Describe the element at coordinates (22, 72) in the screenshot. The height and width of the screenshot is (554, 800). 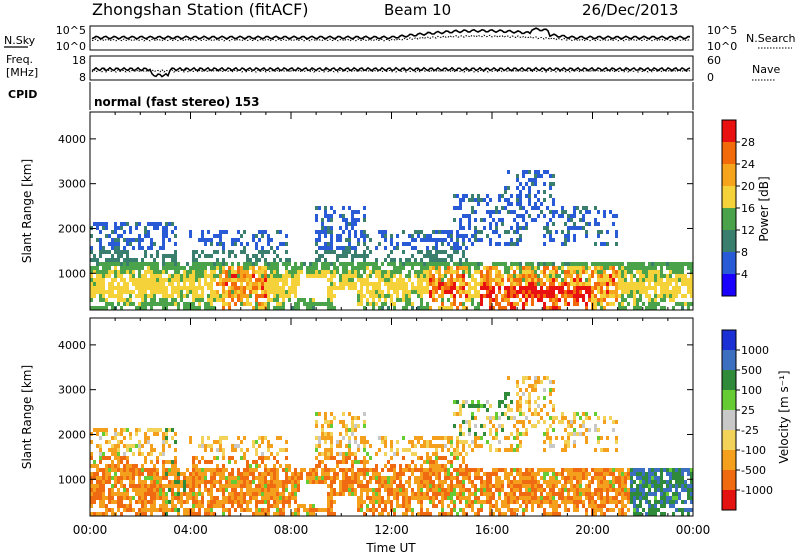
I see `freq-label-line2: [MHz]` at that location.